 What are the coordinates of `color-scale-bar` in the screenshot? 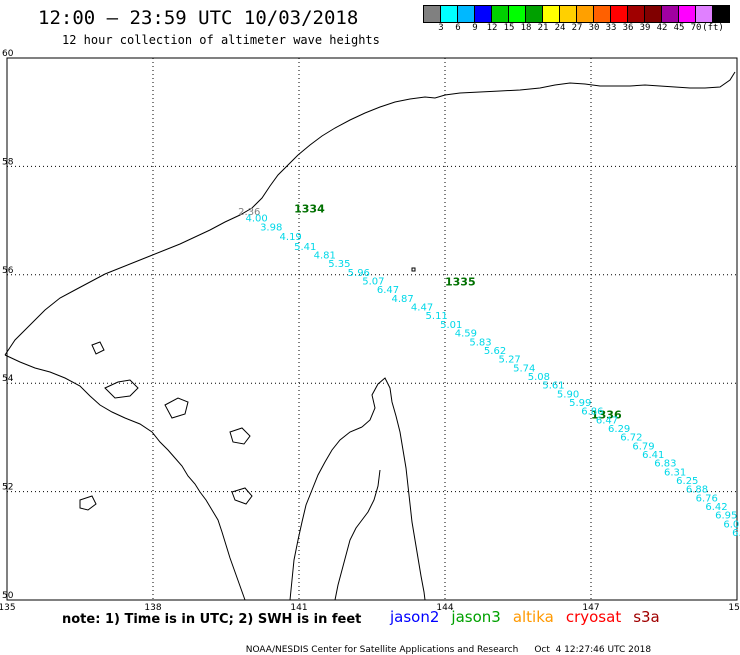 It's located at (576, 14).